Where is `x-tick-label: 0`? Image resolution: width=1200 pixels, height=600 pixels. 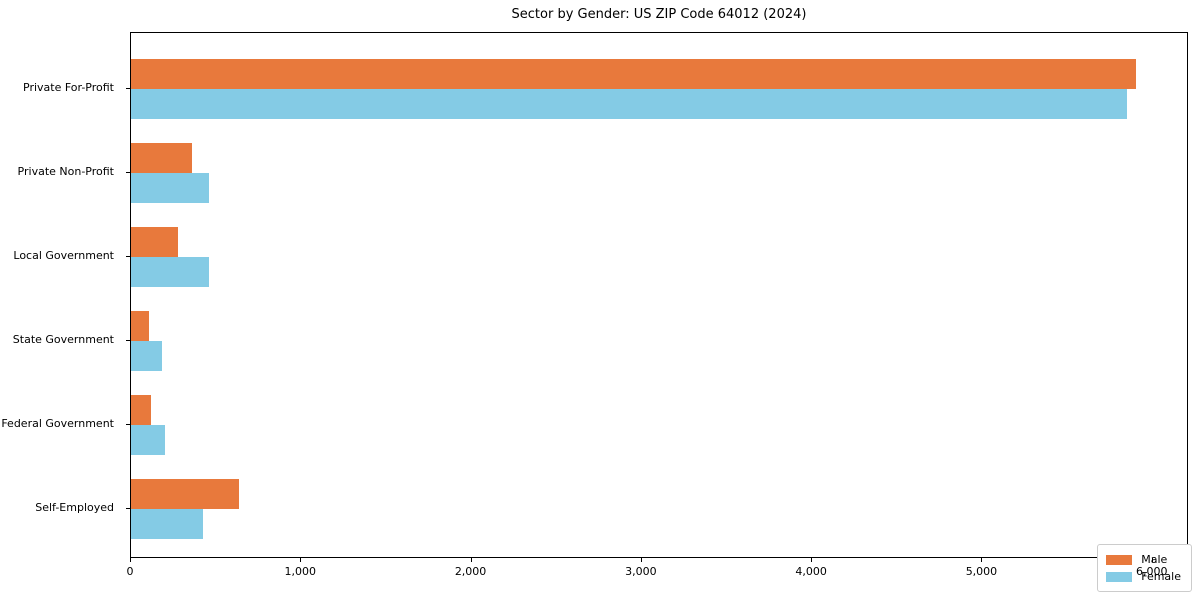
x-tick-label: 0 is located at coordinates (130, 571).